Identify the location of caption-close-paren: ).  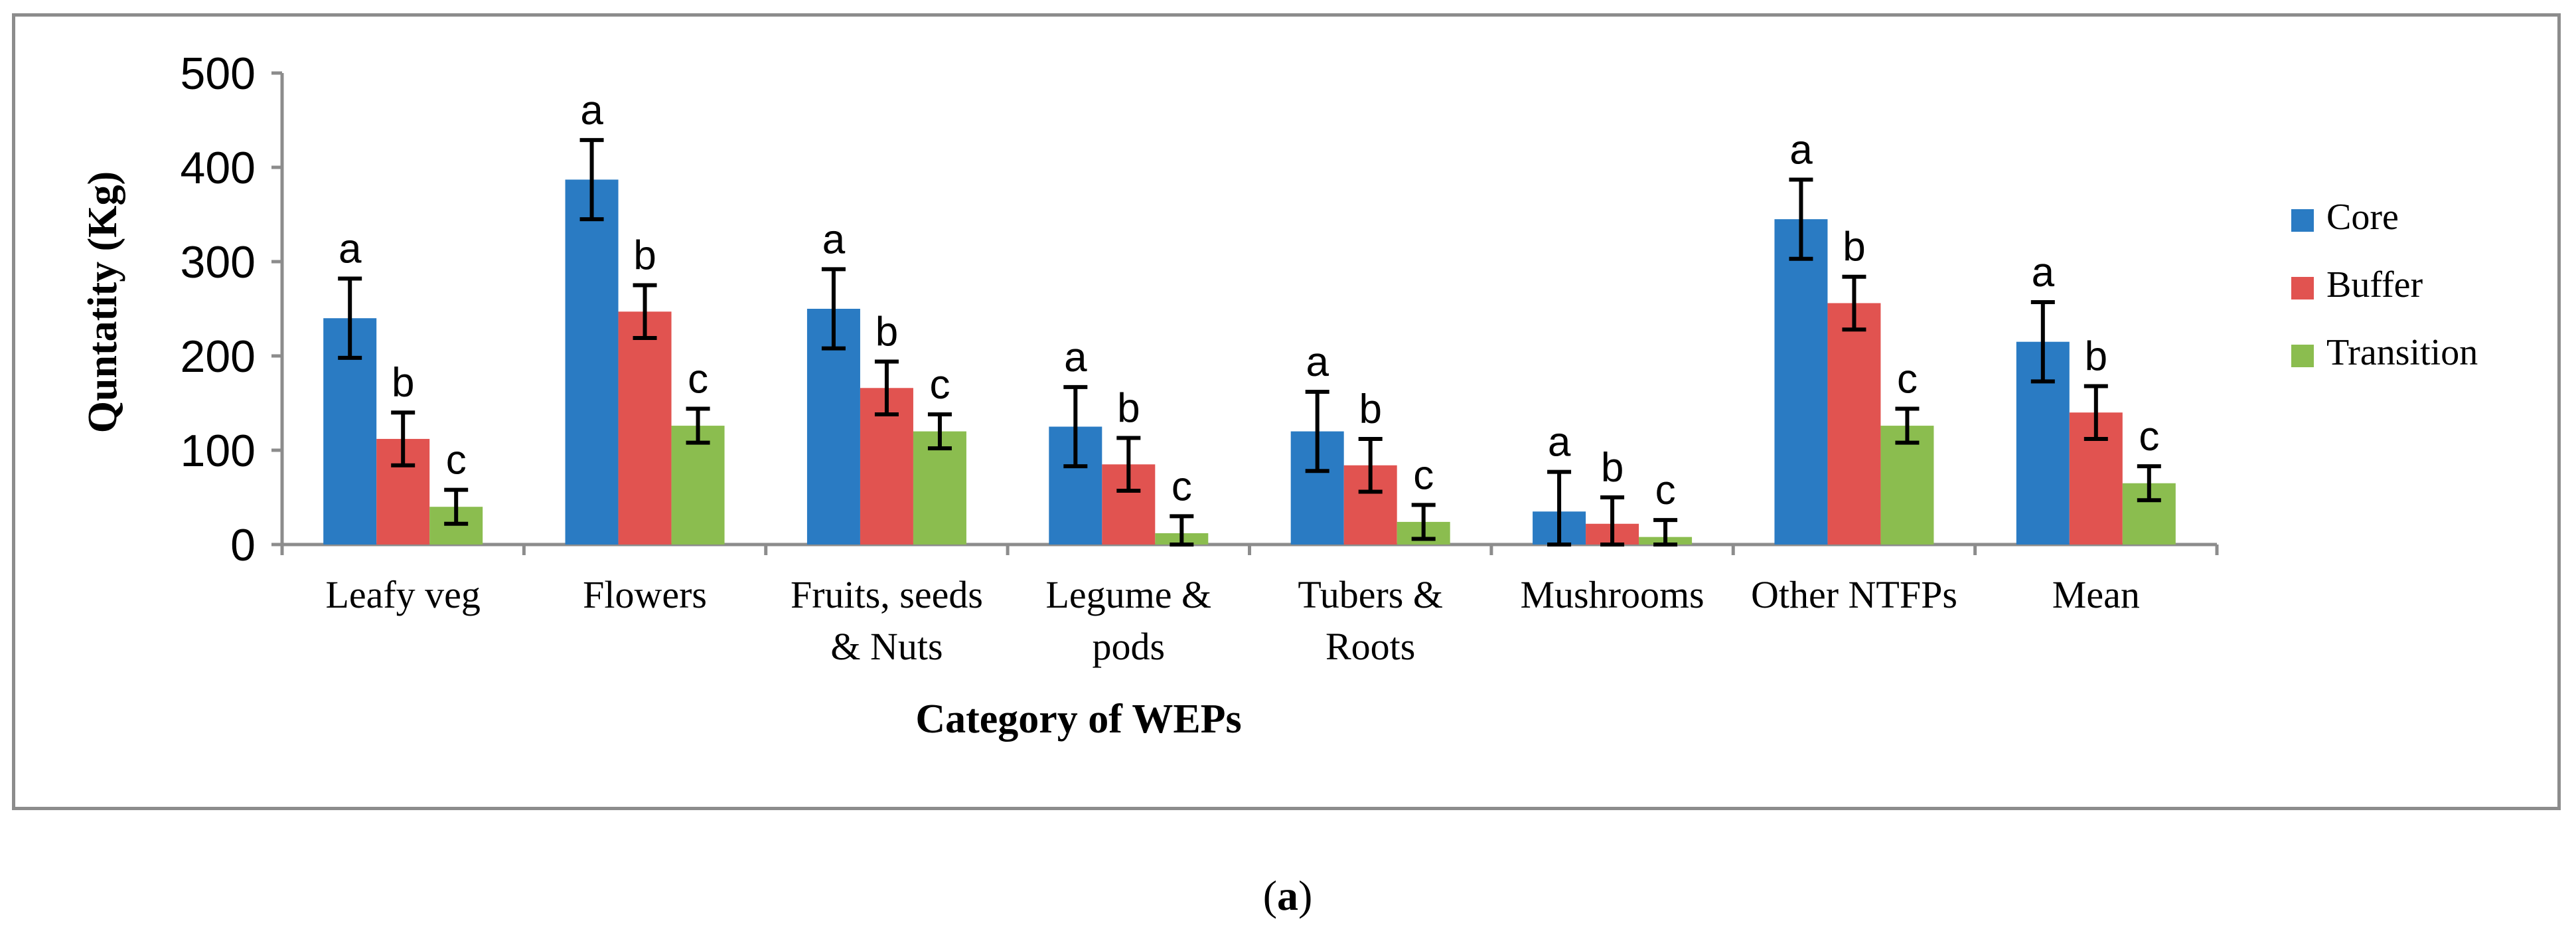
(1305, 895).